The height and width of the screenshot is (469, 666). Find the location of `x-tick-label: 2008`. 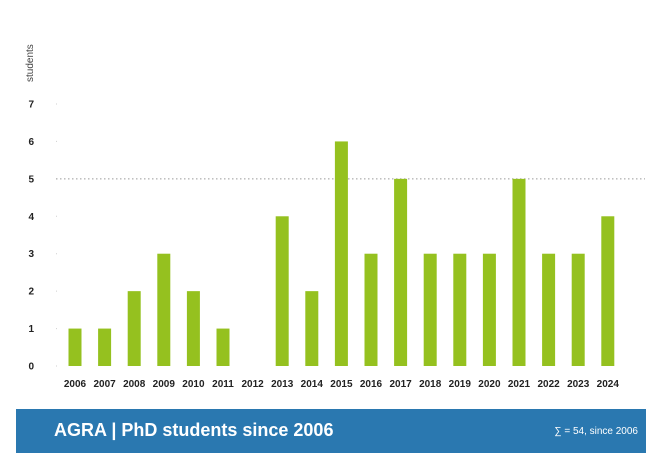

x-tick-label: 2008 is located at coordinates (134, 384).